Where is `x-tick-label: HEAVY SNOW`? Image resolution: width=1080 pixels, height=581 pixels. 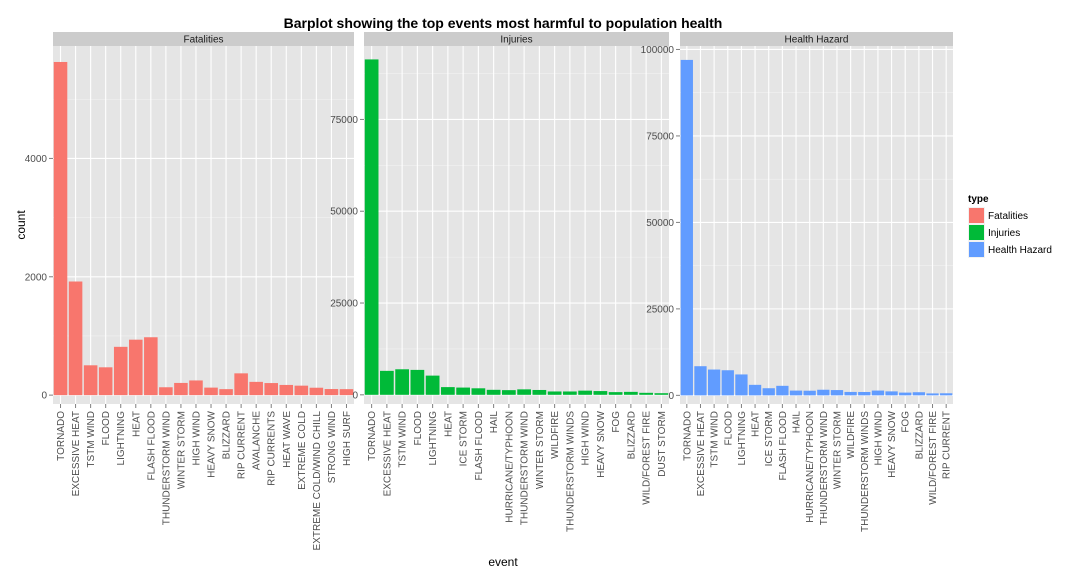
x-tick-label: HEAVY SNOW is located at coordinates (601, 443).